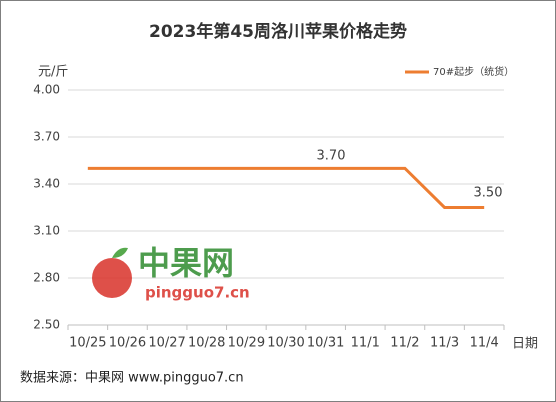 The height and width of the screenshot is (402, 556). I want to click on legend-label: 70#起步（统货）, so click(473, 71).